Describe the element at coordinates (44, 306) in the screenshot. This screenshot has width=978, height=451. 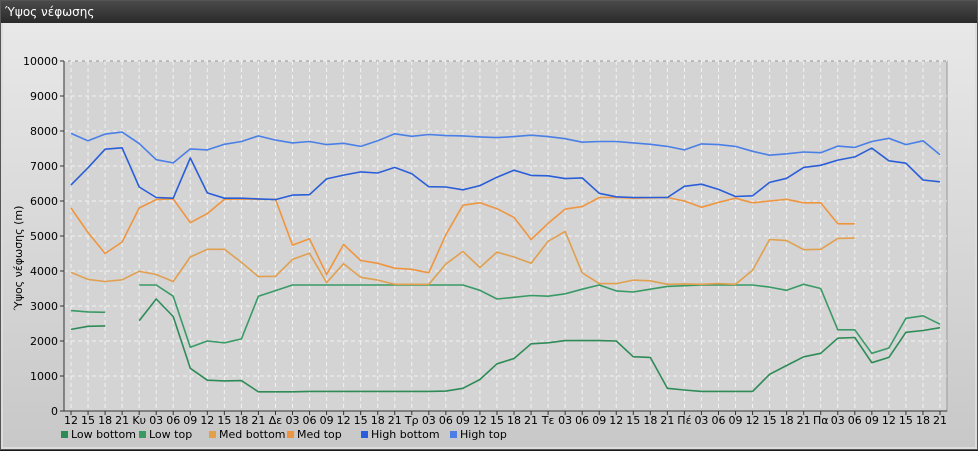
I see `y-tick-label: 3000` at that location.